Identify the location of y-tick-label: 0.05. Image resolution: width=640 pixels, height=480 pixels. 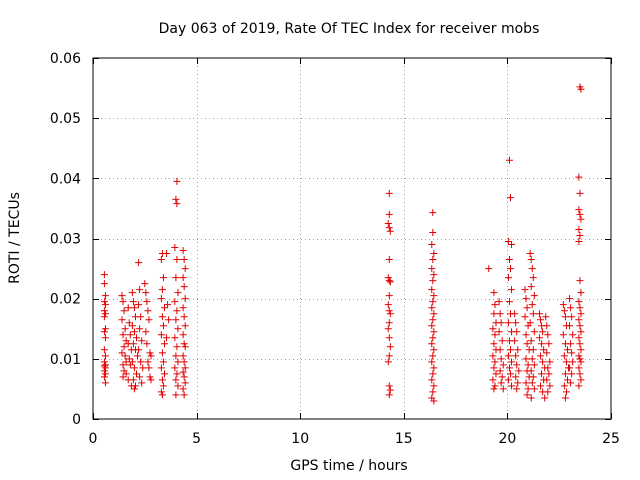
(65, 119).